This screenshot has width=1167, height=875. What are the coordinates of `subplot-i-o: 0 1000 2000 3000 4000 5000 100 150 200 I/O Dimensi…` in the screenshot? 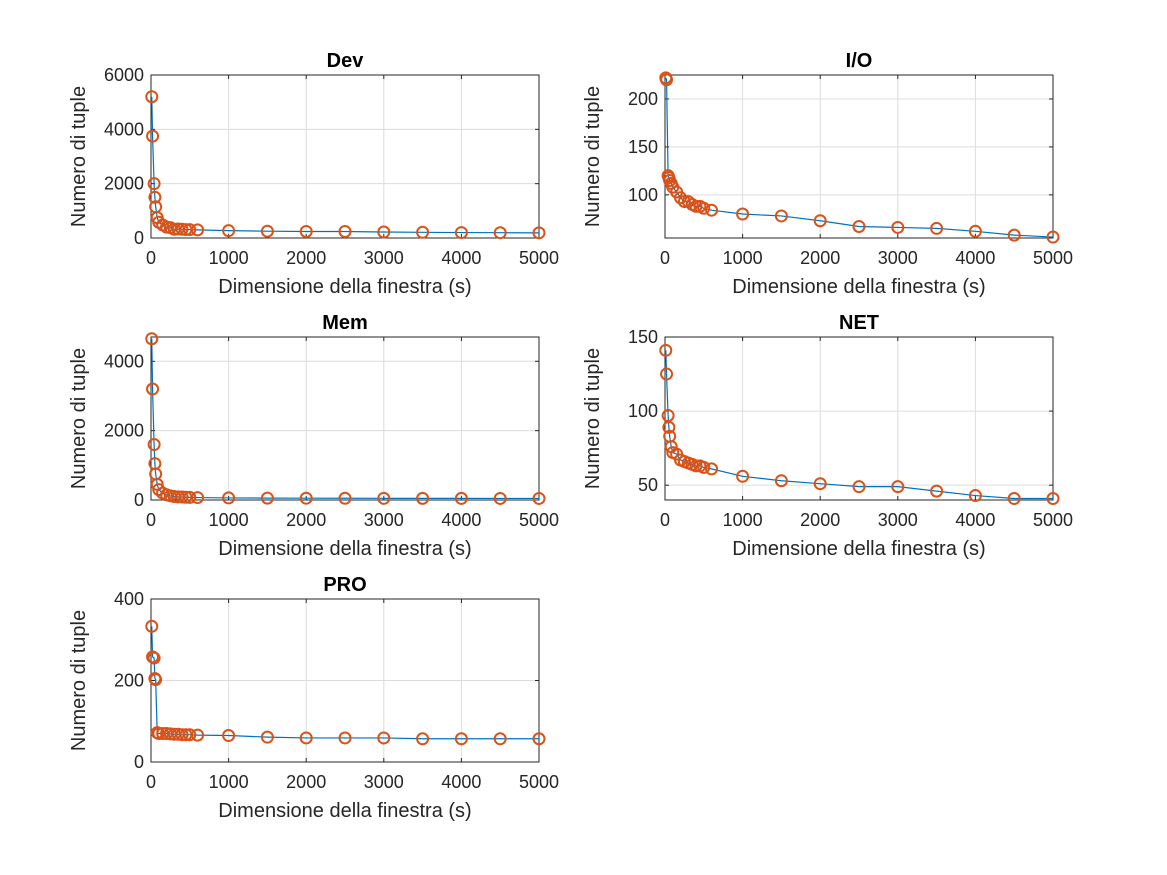 It's located at (827, 174).